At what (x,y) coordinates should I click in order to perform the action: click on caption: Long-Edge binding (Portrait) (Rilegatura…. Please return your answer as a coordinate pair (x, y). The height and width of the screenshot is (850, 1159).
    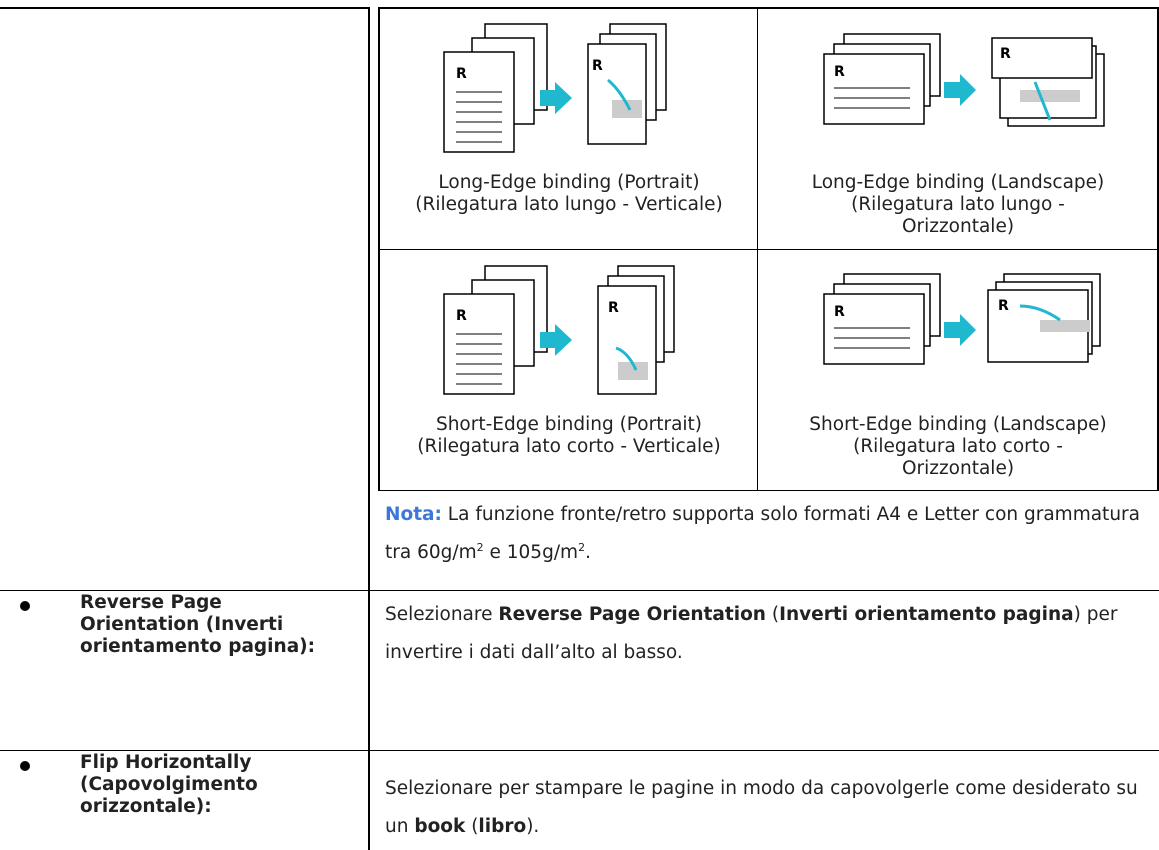
    Looking at the image, I should click on (569, 193).